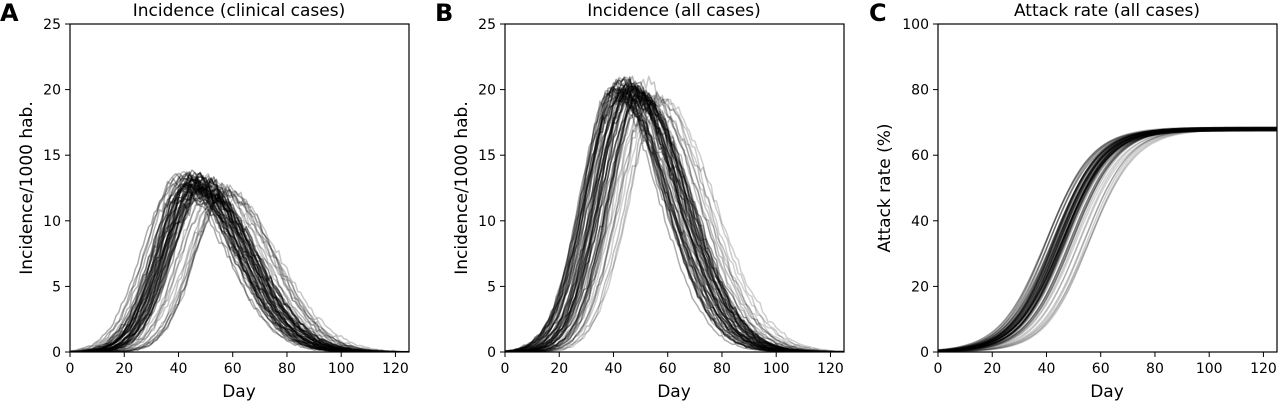  Describe the element at coordinates (462, 187) in the screenshot. I see `panel-b-y-axis-label: Incidence/1000 hab.` at that location.